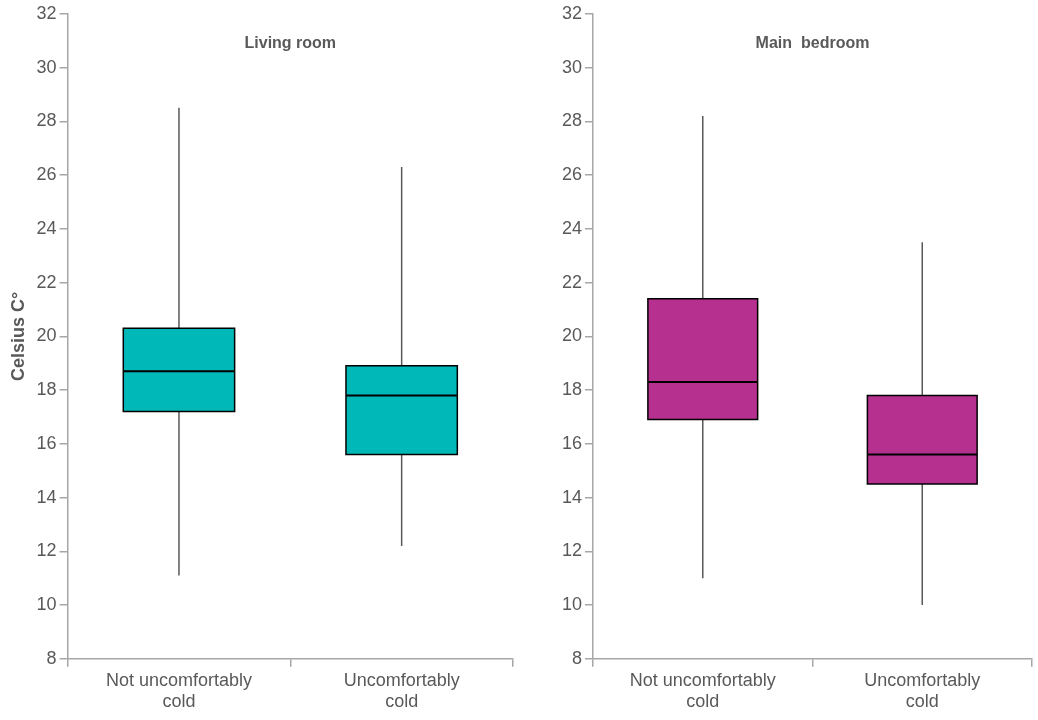  Describe the element at coordinates (812, 43) in the screenshot. I see `text: Main bedroom` at that location.